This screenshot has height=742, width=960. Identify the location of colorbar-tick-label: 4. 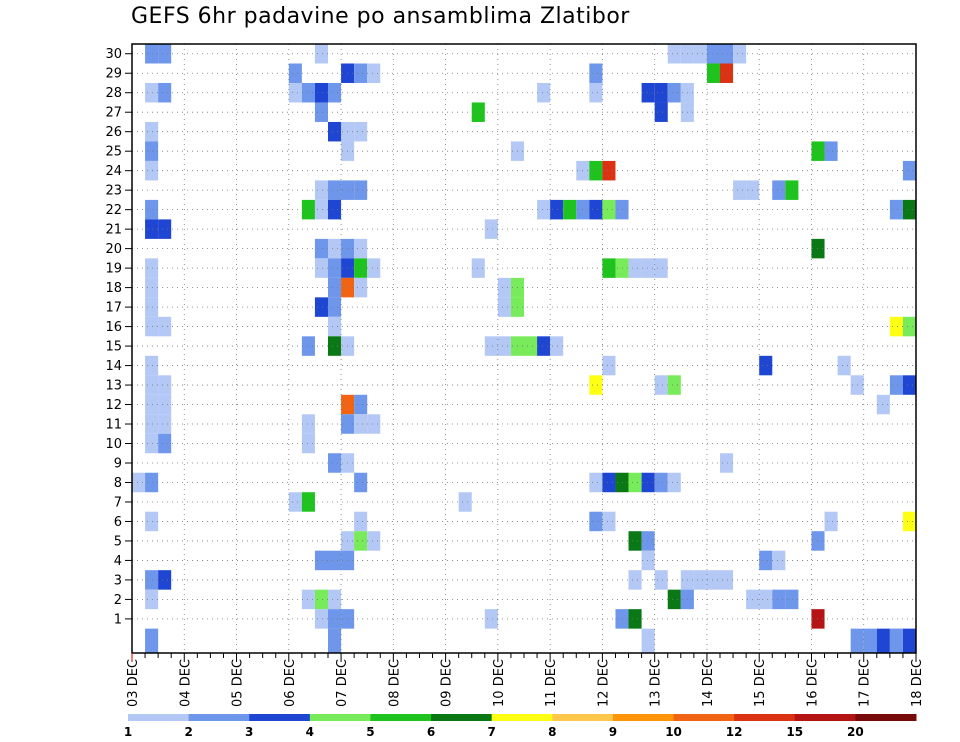
(310, 732).